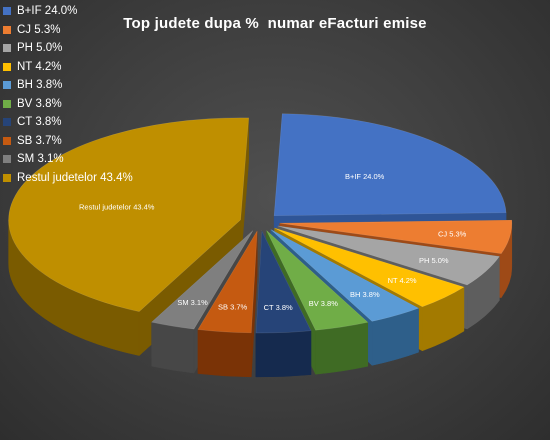 Image resolution: width=550 pixels, height=440 pixels. I want to click on slice-b-if, so click(390, 164).